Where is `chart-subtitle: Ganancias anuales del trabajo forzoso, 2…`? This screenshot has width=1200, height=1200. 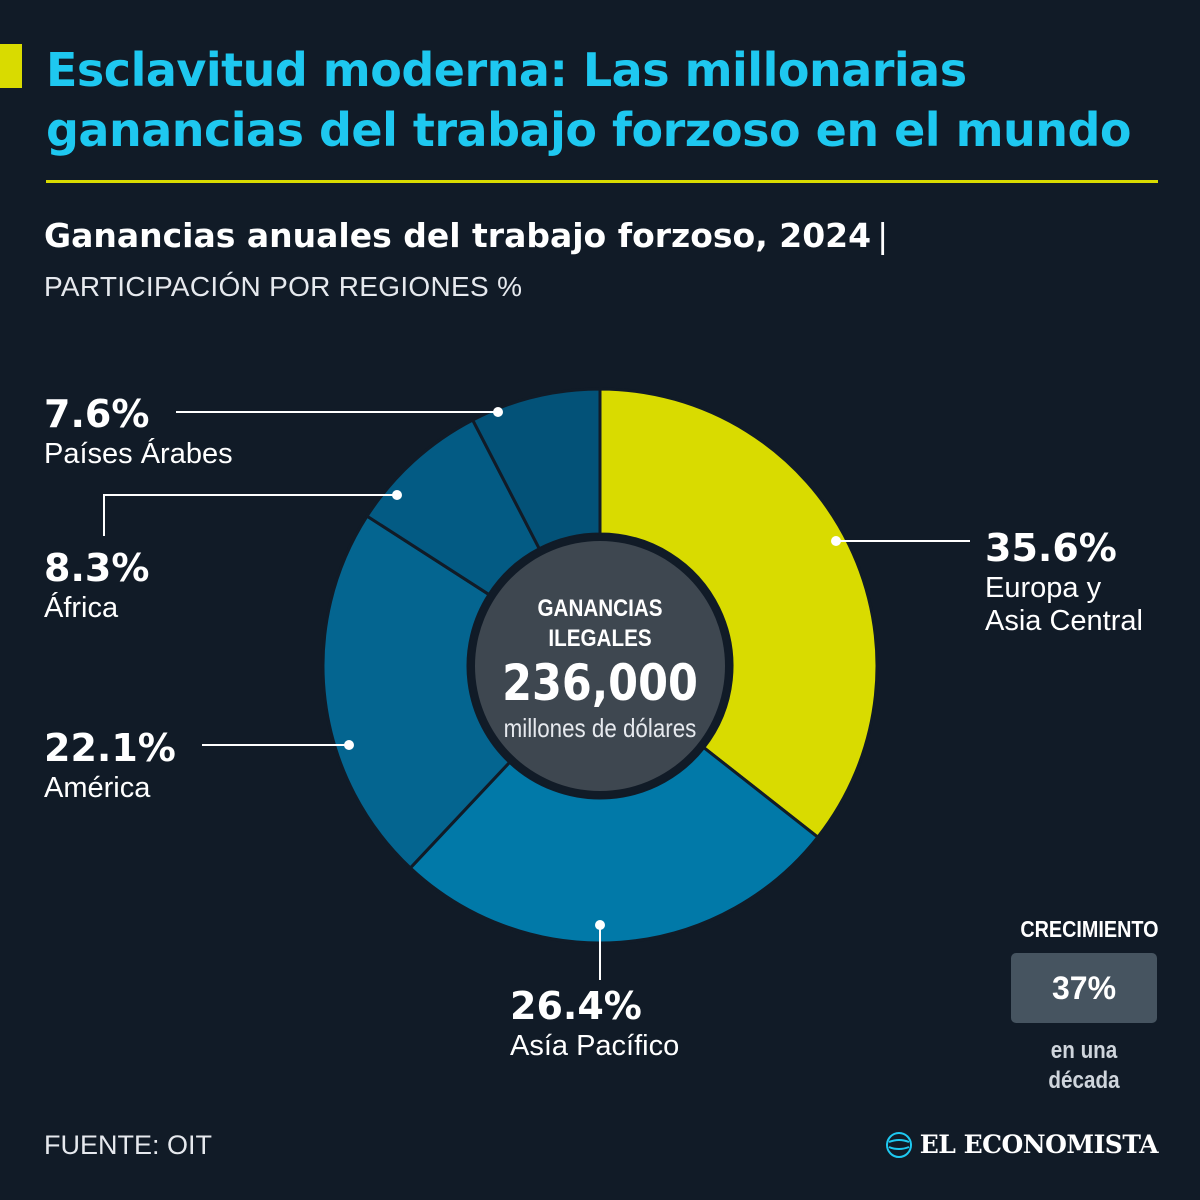
chart-subtitle: Ganancias anuales del trabajo forzoso, 2… is located at coordinates (466, 236).